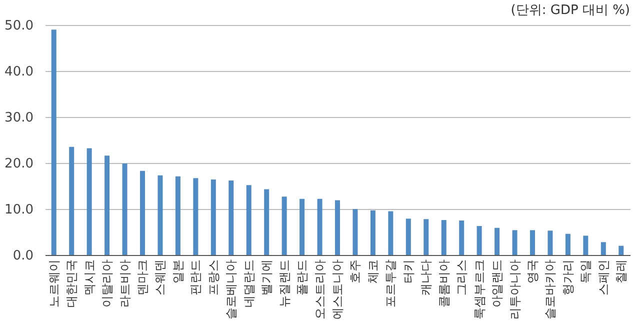 Image resolution: width=639 pixels, height=328 pixels. What do you see at coordinates (373, 272) in the screenshot?
I see `x-tick-label: 체코` at bounding box center [373, 272].